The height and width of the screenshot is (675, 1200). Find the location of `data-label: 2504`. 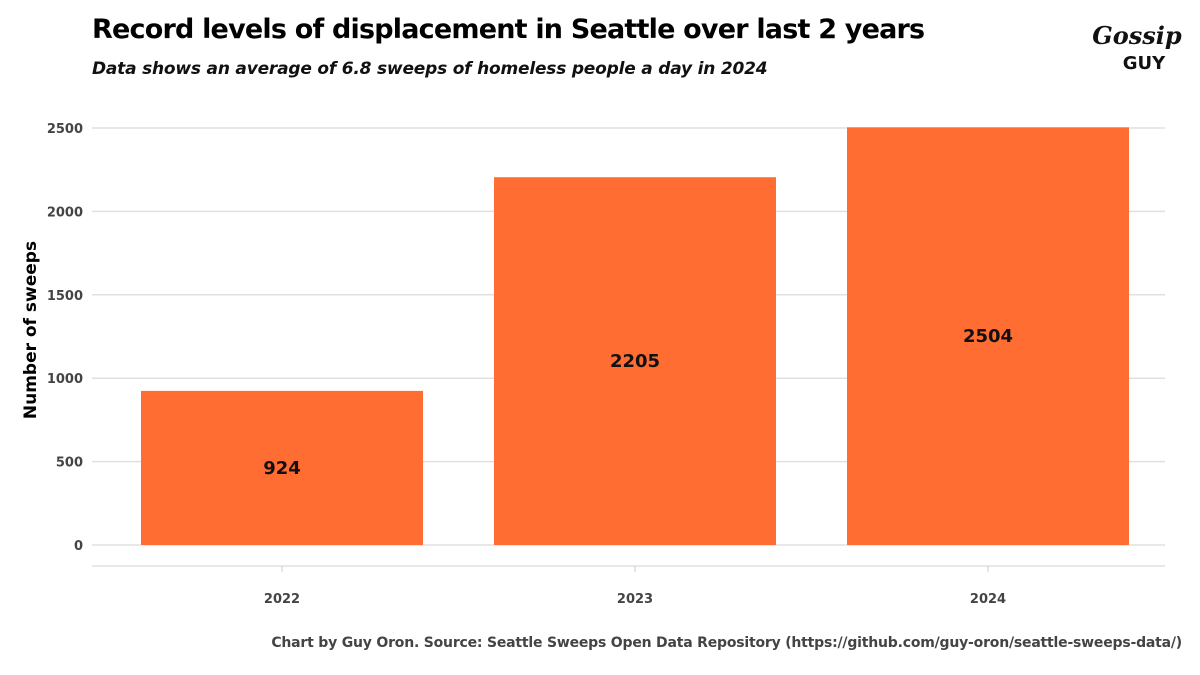

data-label: 2504 is located at coordinates (988, 336).